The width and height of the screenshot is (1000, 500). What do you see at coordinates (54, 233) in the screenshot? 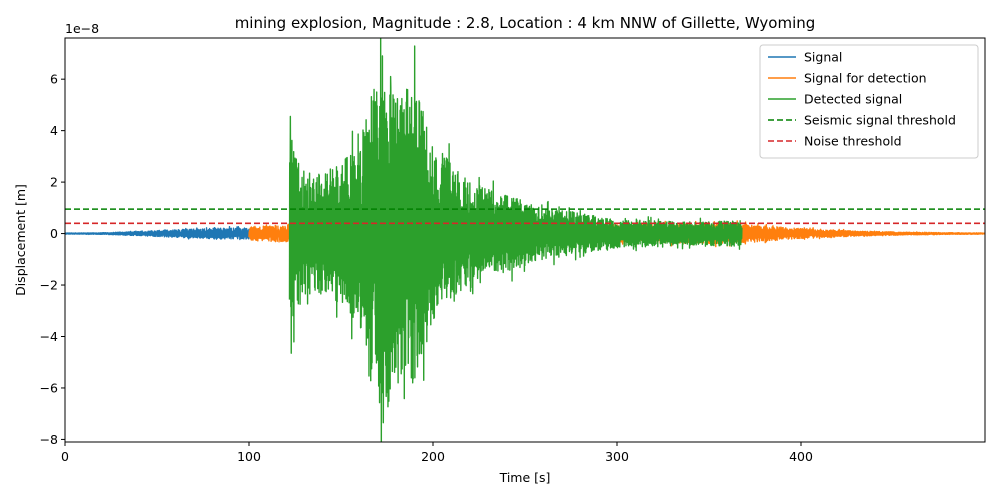
I see `y-tick-label: 0` at bounding box center [54, 233].